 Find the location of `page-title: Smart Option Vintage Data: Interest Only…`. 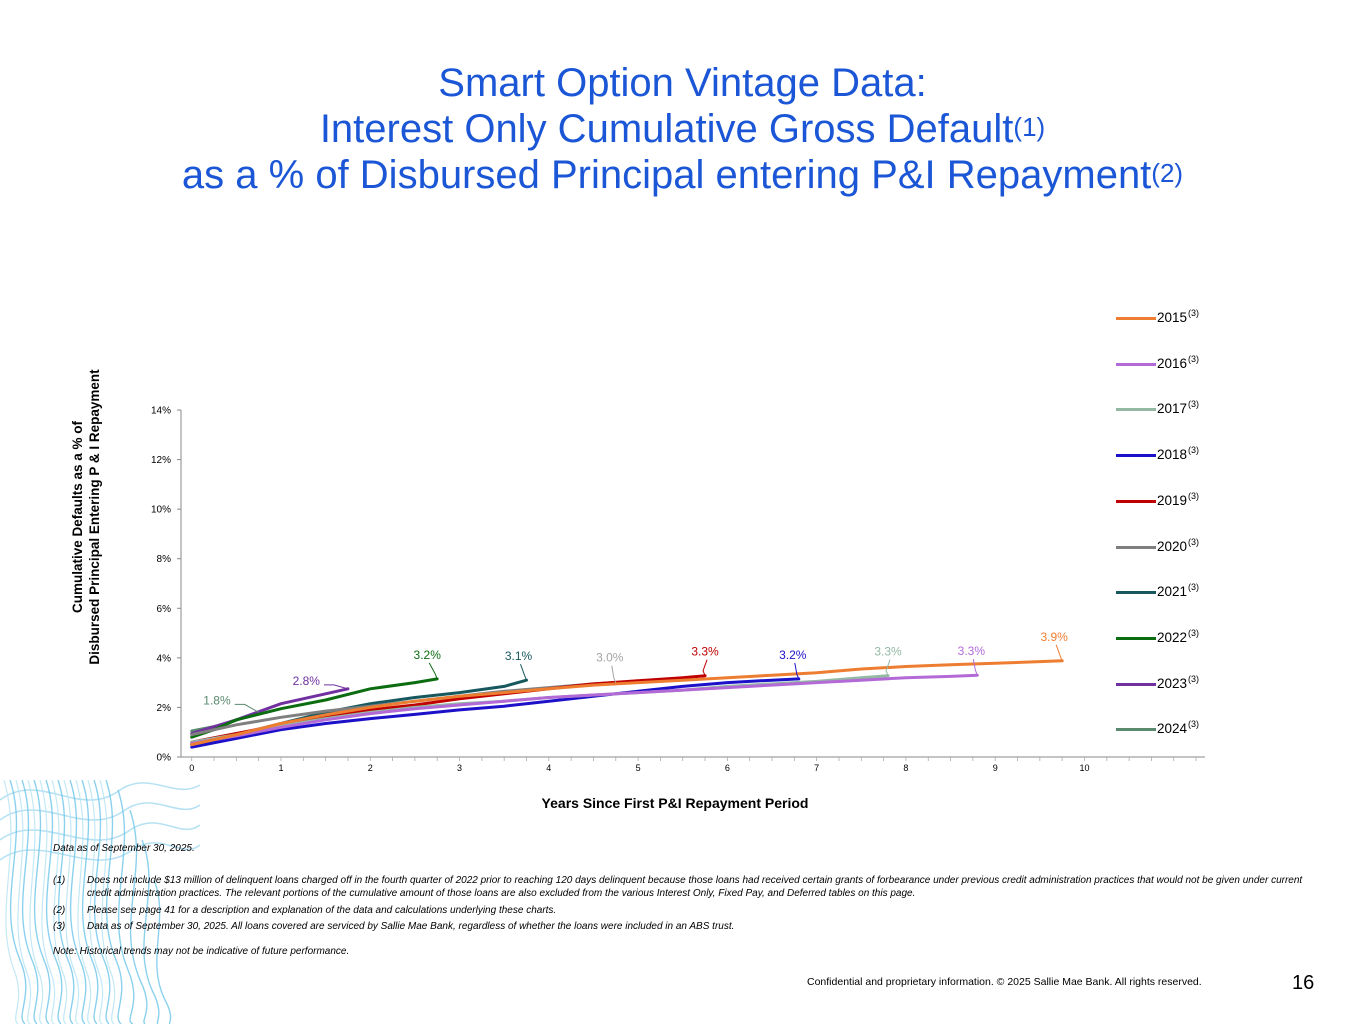

page-title: Smart Option Vintage Data: Interest Only… is located at coordinates (682, 129).